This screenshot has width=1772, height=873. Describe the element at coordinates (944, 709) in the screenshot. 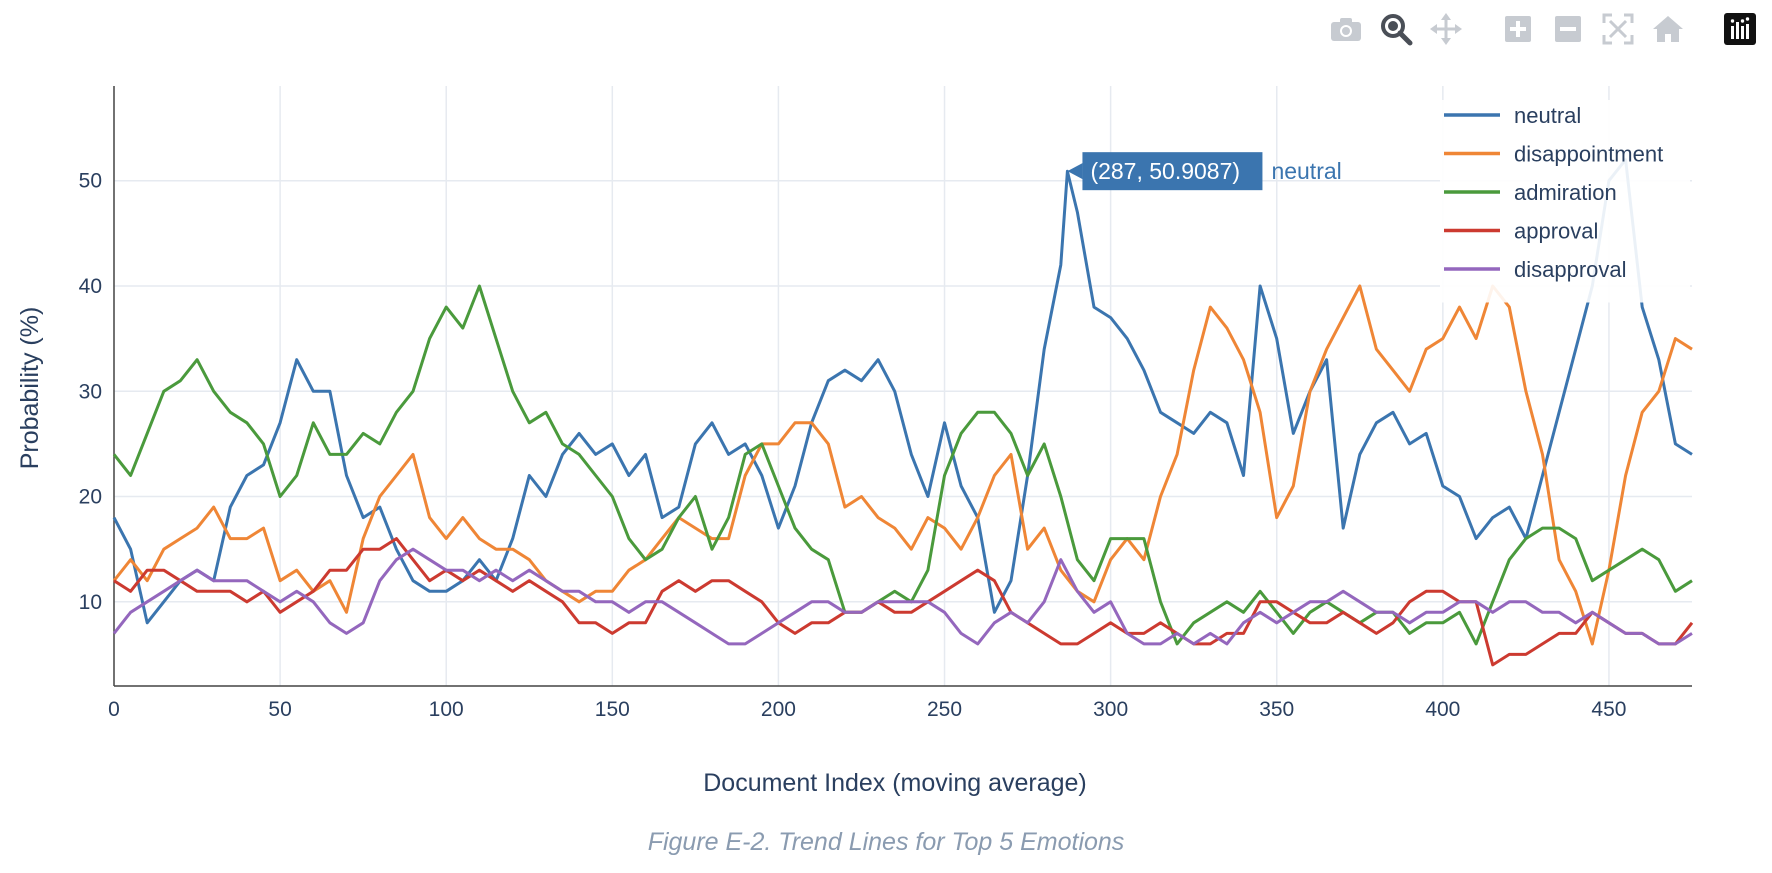

I see `x-tick-label: 250` at that location.